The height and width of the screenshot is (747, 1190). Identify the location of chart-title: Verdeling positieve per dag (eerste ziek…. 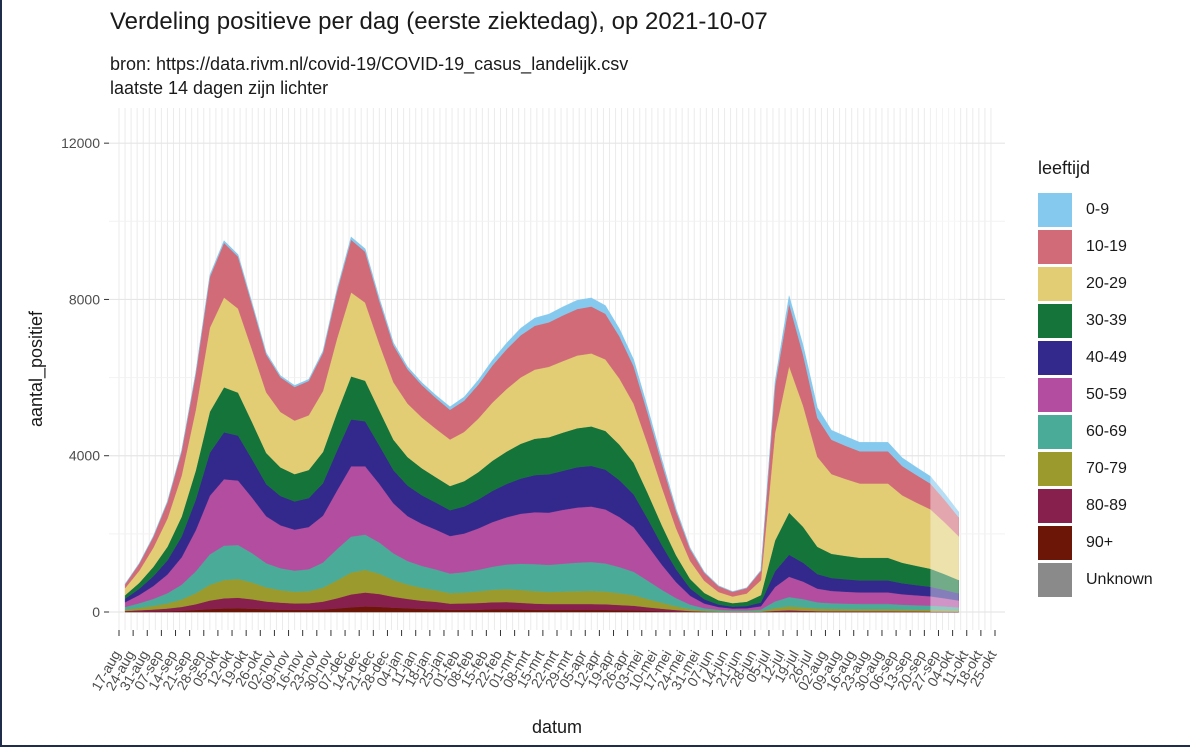
(439, 21).